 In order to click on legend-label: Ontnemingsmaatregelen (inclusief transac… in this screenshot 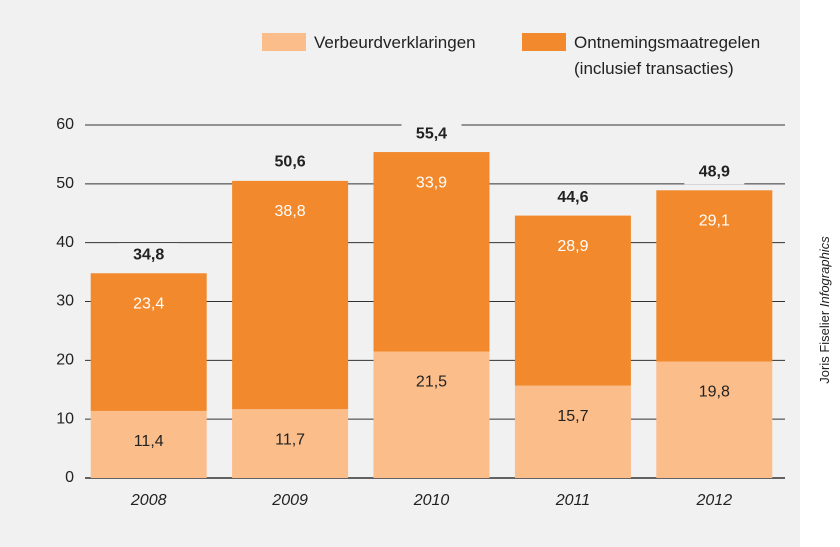, I will do `click(667, 55)`.